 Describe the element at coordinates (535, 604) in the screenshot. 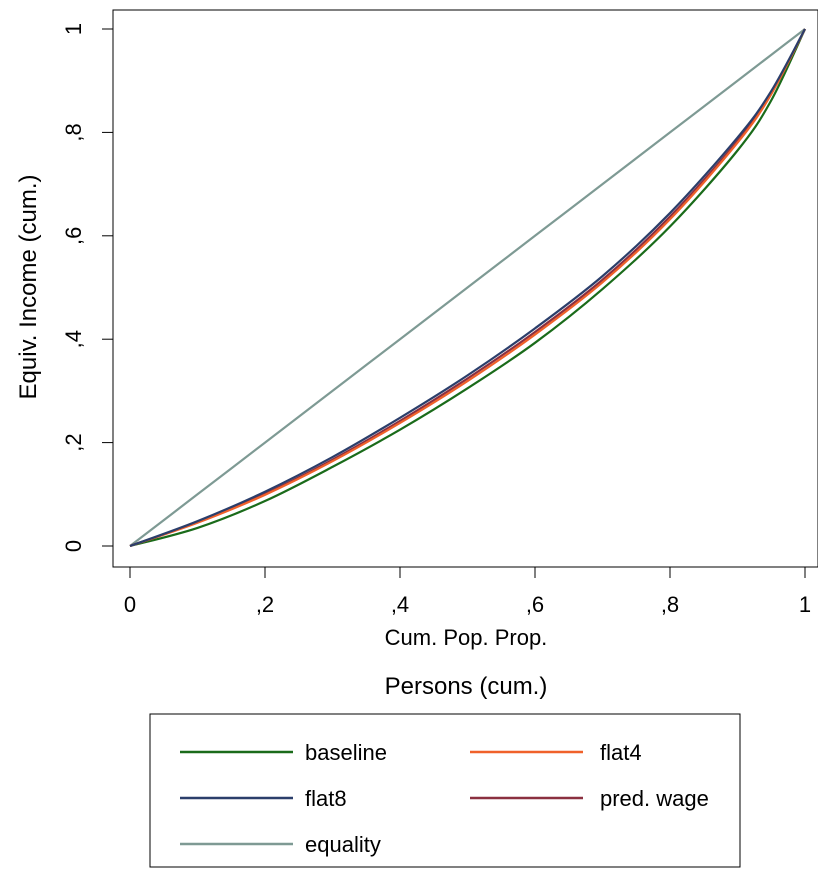

I see `x-tick-label: ,6` at that location.